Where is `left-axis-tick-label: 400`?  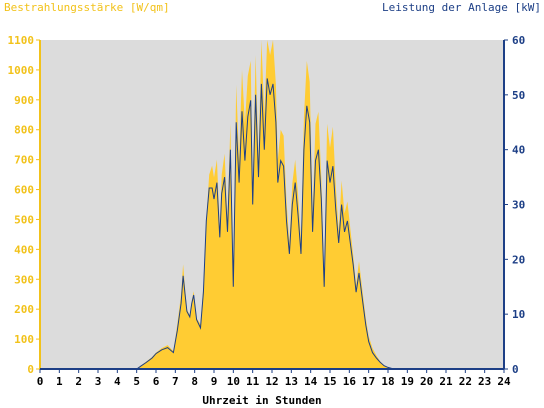
left-axis-tick-label: 400 is located at coordinates (24, 249).